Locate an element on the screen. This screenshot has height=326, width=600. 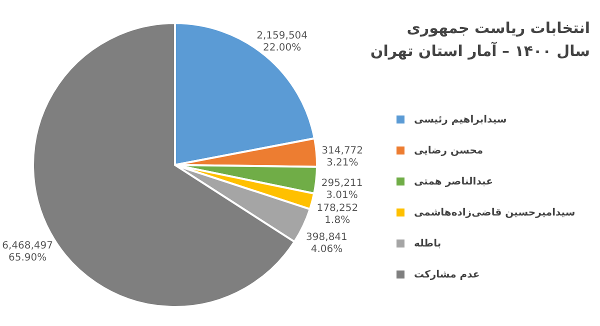
data-label: 178,252 1.8% is located at coordinates (337, 214).